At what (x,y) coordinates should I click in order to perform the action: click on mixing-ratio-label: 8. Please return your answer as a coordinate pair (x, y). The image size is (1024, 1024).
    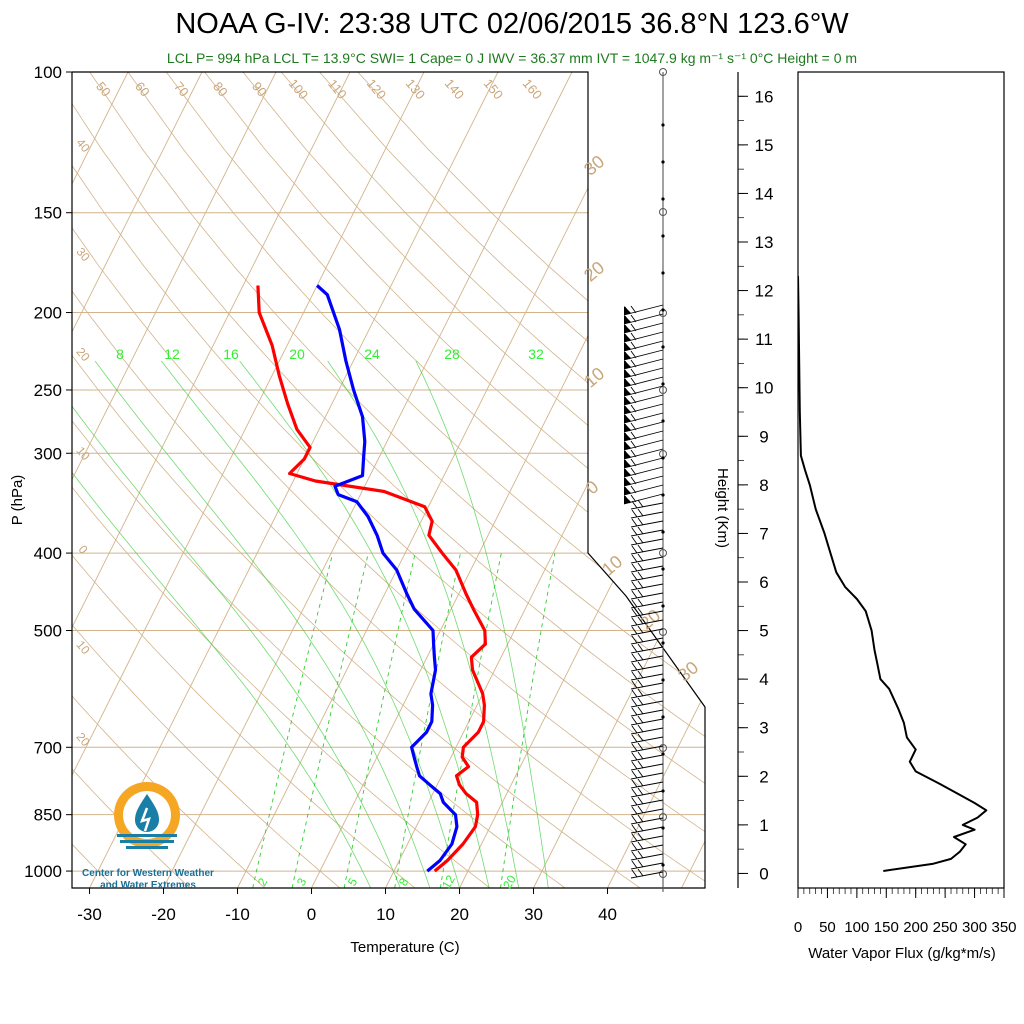
    Looking at the image, I should click on (404, 881).